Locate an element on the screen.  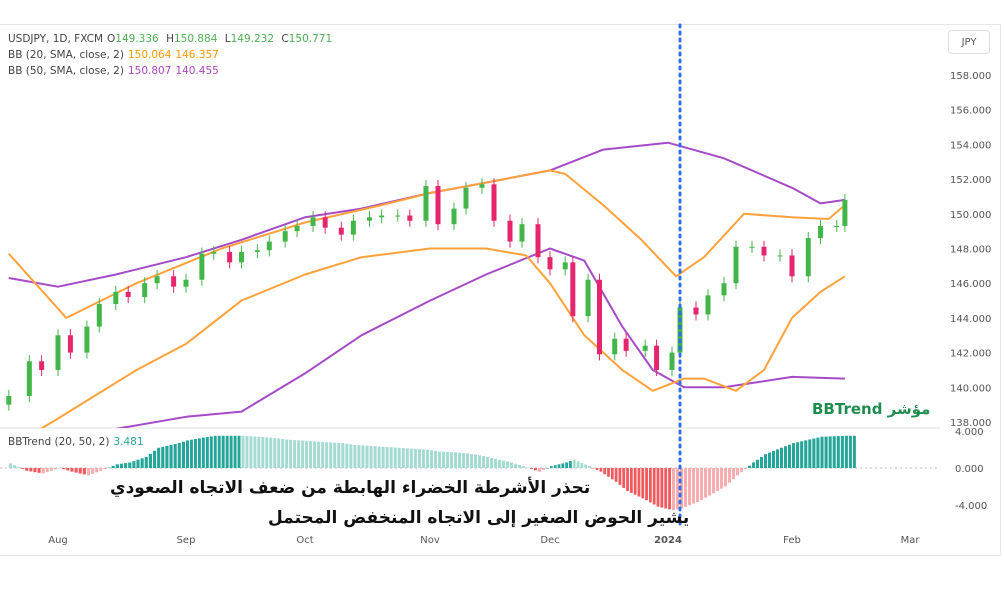
time-tick-label: Feb is located at coordinates (792, 540).